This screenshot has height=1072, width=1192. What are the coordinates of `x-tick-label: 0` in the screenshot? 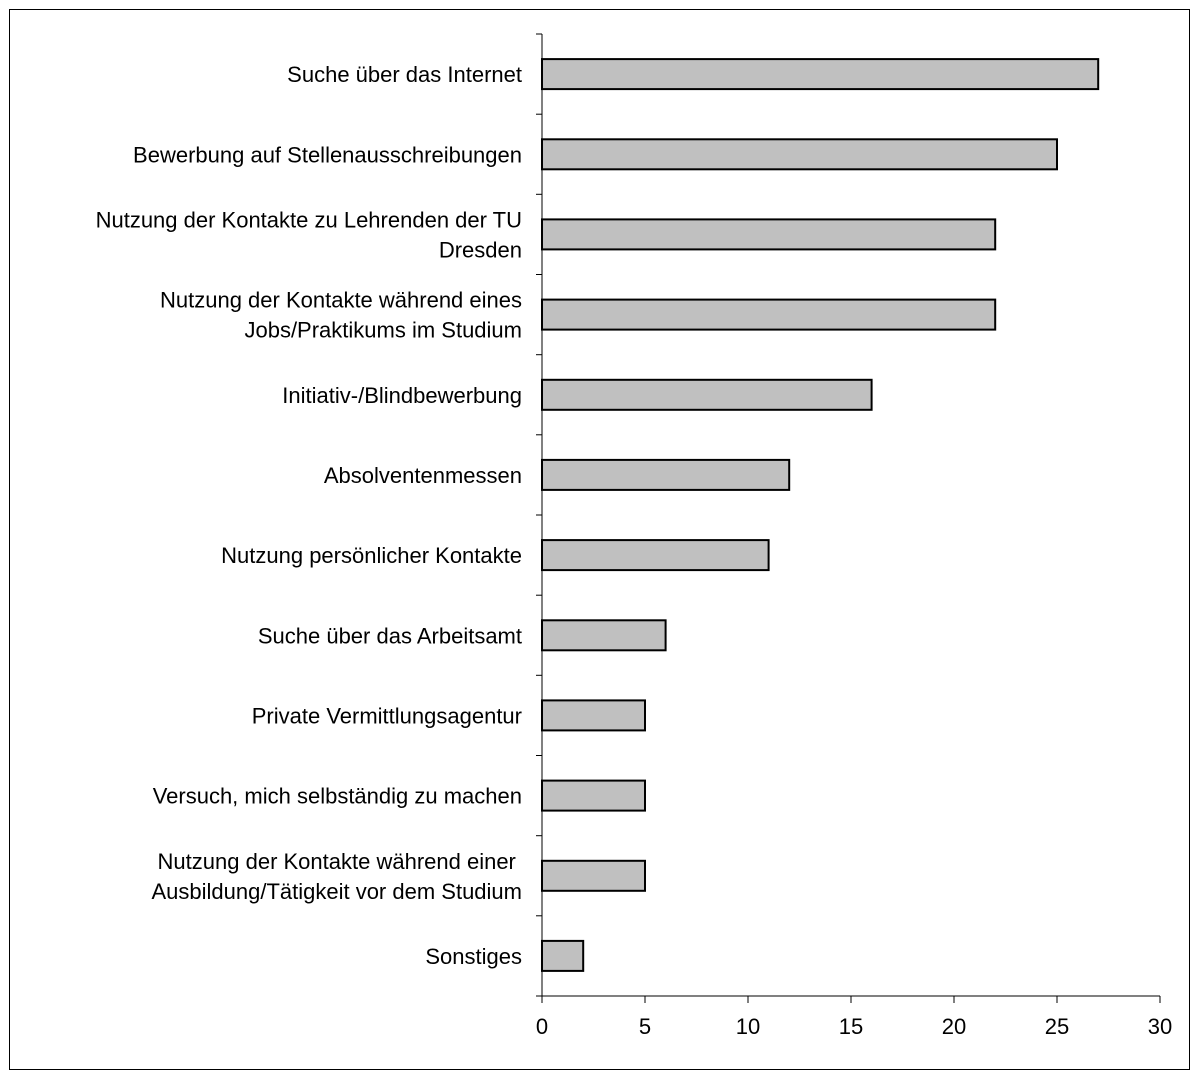 It's located at (542, 1026).